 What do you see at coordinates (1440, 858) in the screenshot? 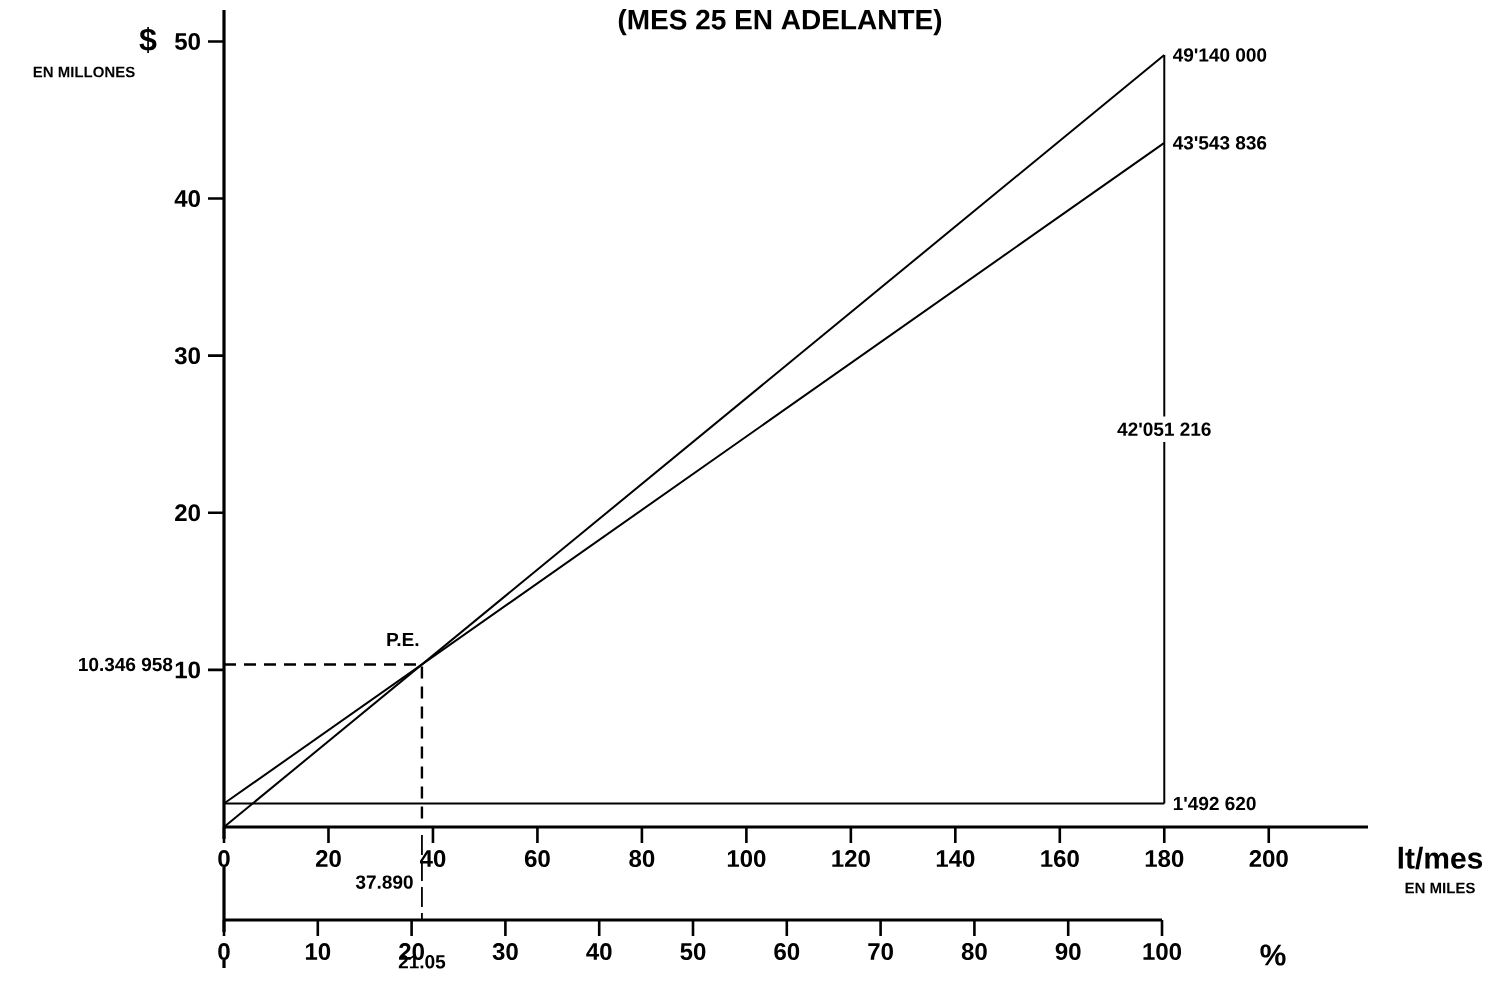
I see `x-axis-title: lt/mes` at bounding box center [1440, 858].